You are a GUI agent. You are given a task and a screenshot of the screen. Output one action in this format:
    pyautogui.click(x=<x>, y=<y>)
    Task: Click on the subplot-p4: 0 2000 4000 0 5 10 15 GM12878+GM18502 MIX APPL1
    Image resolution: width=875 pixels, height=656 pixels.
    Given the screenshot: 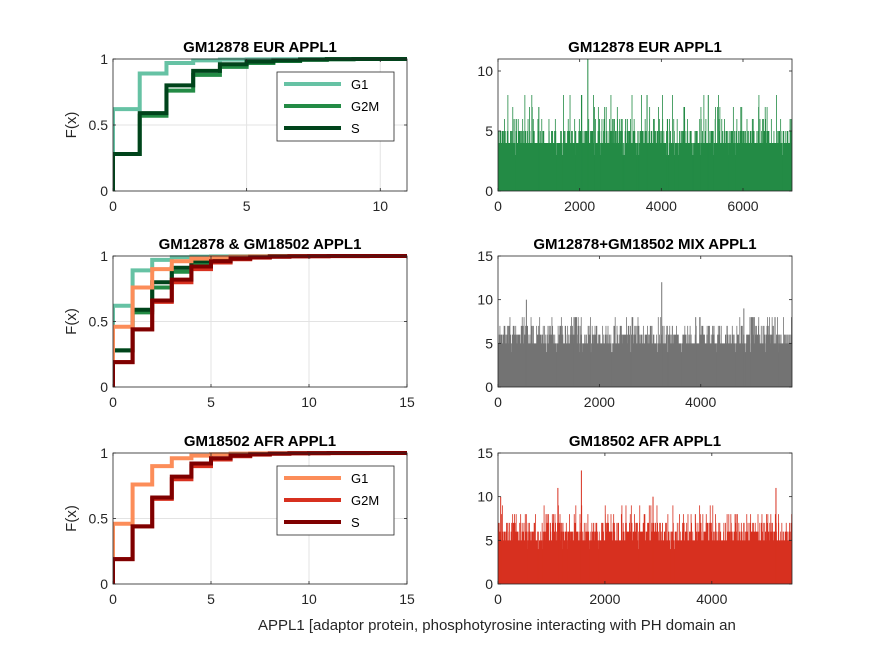 What is the action you would take?
    pyautogui.click(x=635, y=323)
    